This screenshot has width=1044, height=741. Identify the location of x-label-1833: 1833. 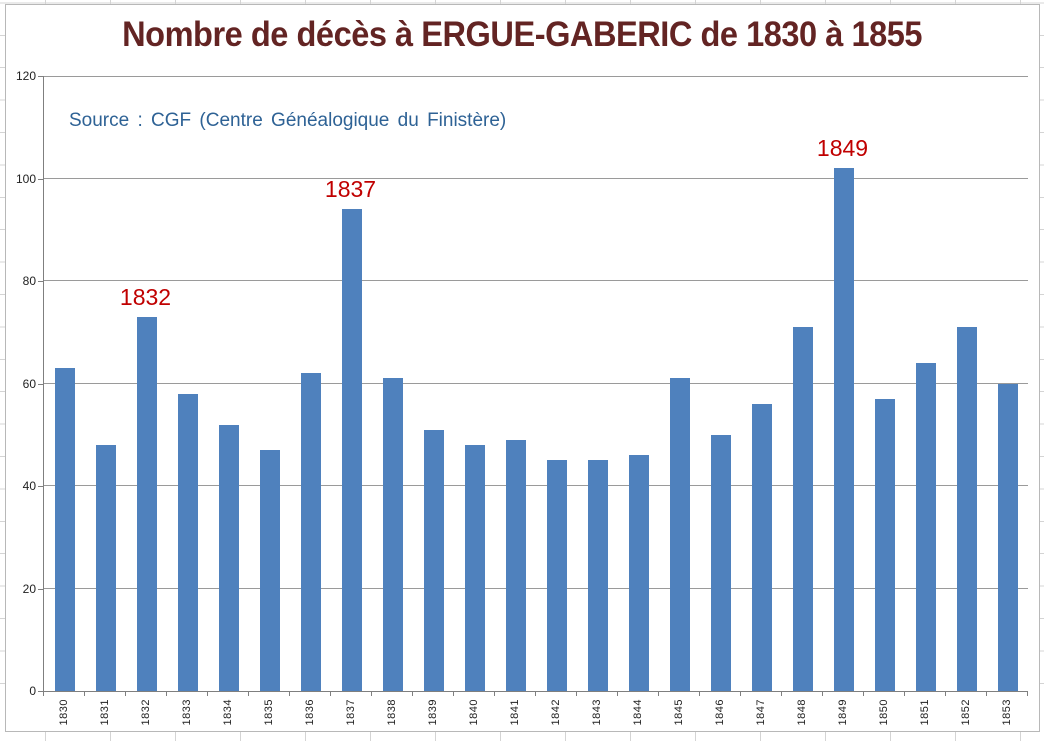
(186, 712).